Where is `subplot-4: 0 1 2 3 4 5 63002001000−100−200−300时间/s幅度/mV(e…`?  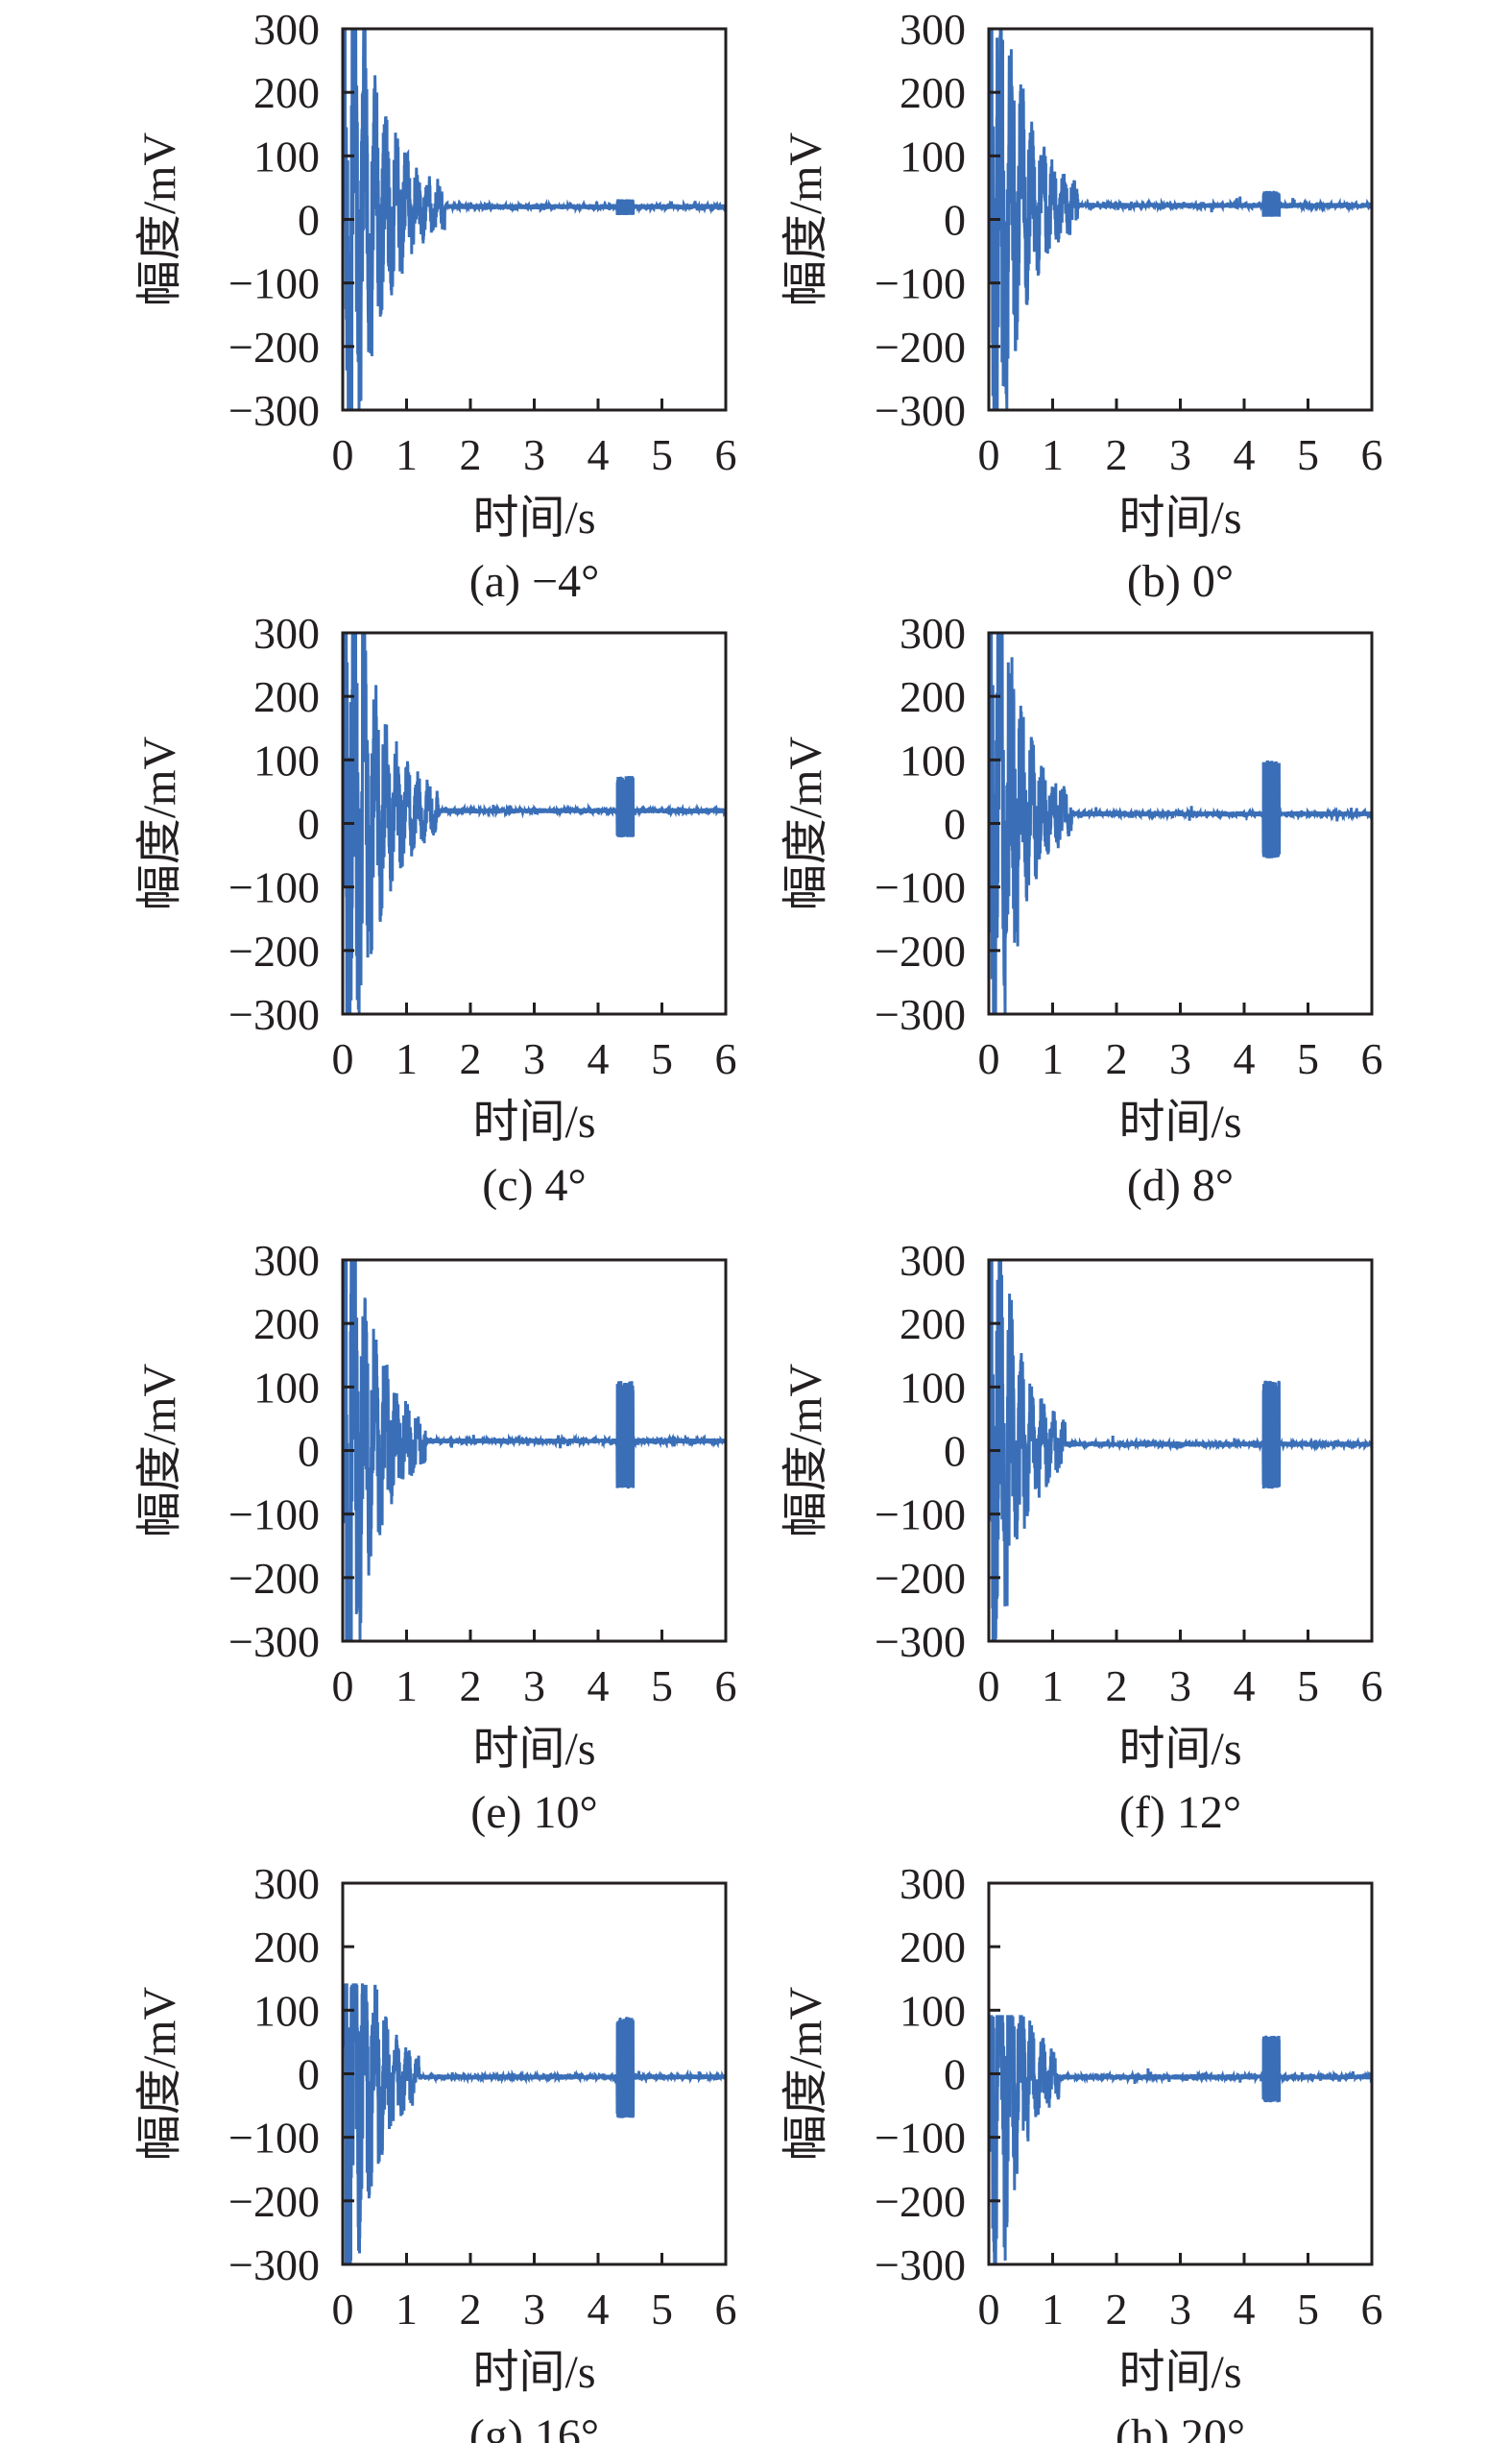 subplot-4: 0 1 2 3 4 5 63002001000−100−200−300时间/s幅度/mV(e… is located at coordinates (435, 1537).